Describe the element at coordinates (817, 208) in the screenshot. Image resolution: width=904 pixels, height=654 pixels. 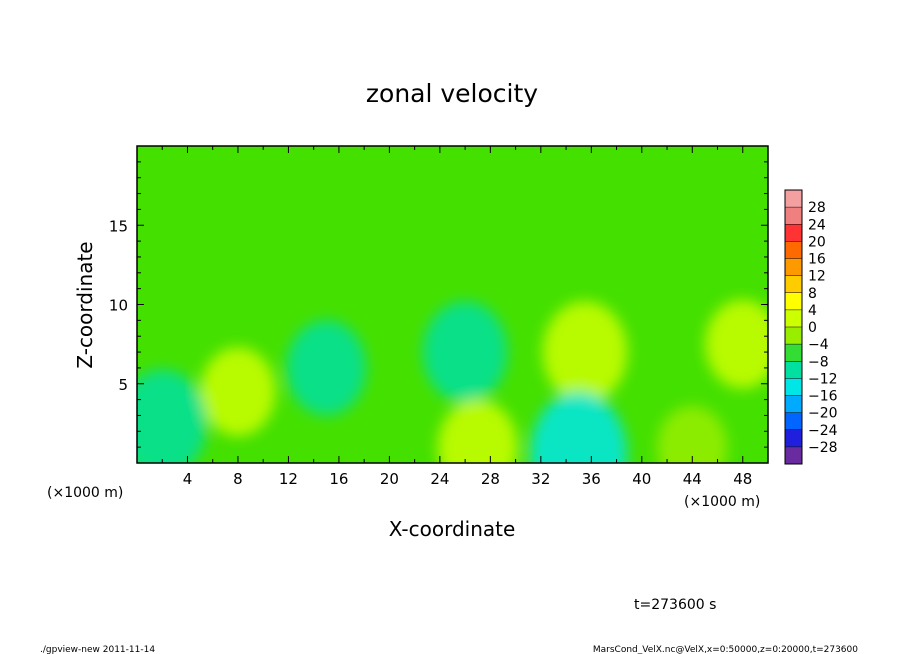
I see `colorbar-label: 28` at that location.